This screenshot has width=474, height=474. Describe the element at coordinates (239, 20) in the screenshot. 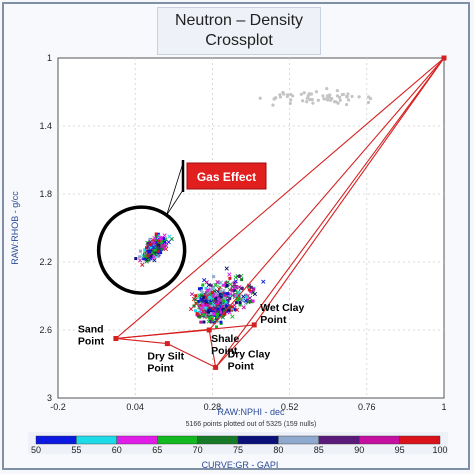

I see `title-line-1: Neutron – Density` at that location.